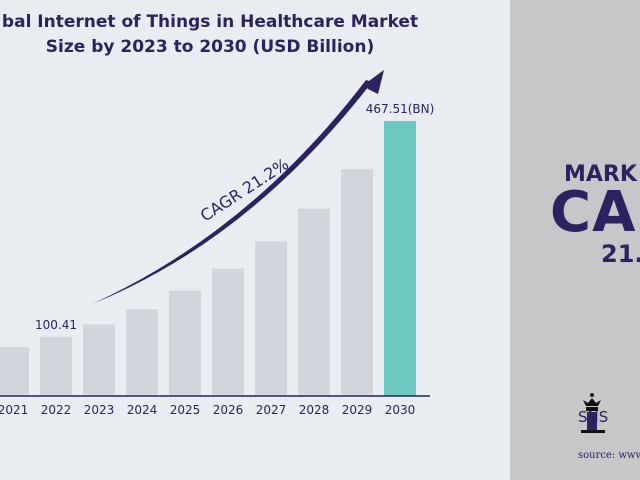  Describe the element at coordinates (228, 332) in the screenshot. I see `bar-2026` at that location.